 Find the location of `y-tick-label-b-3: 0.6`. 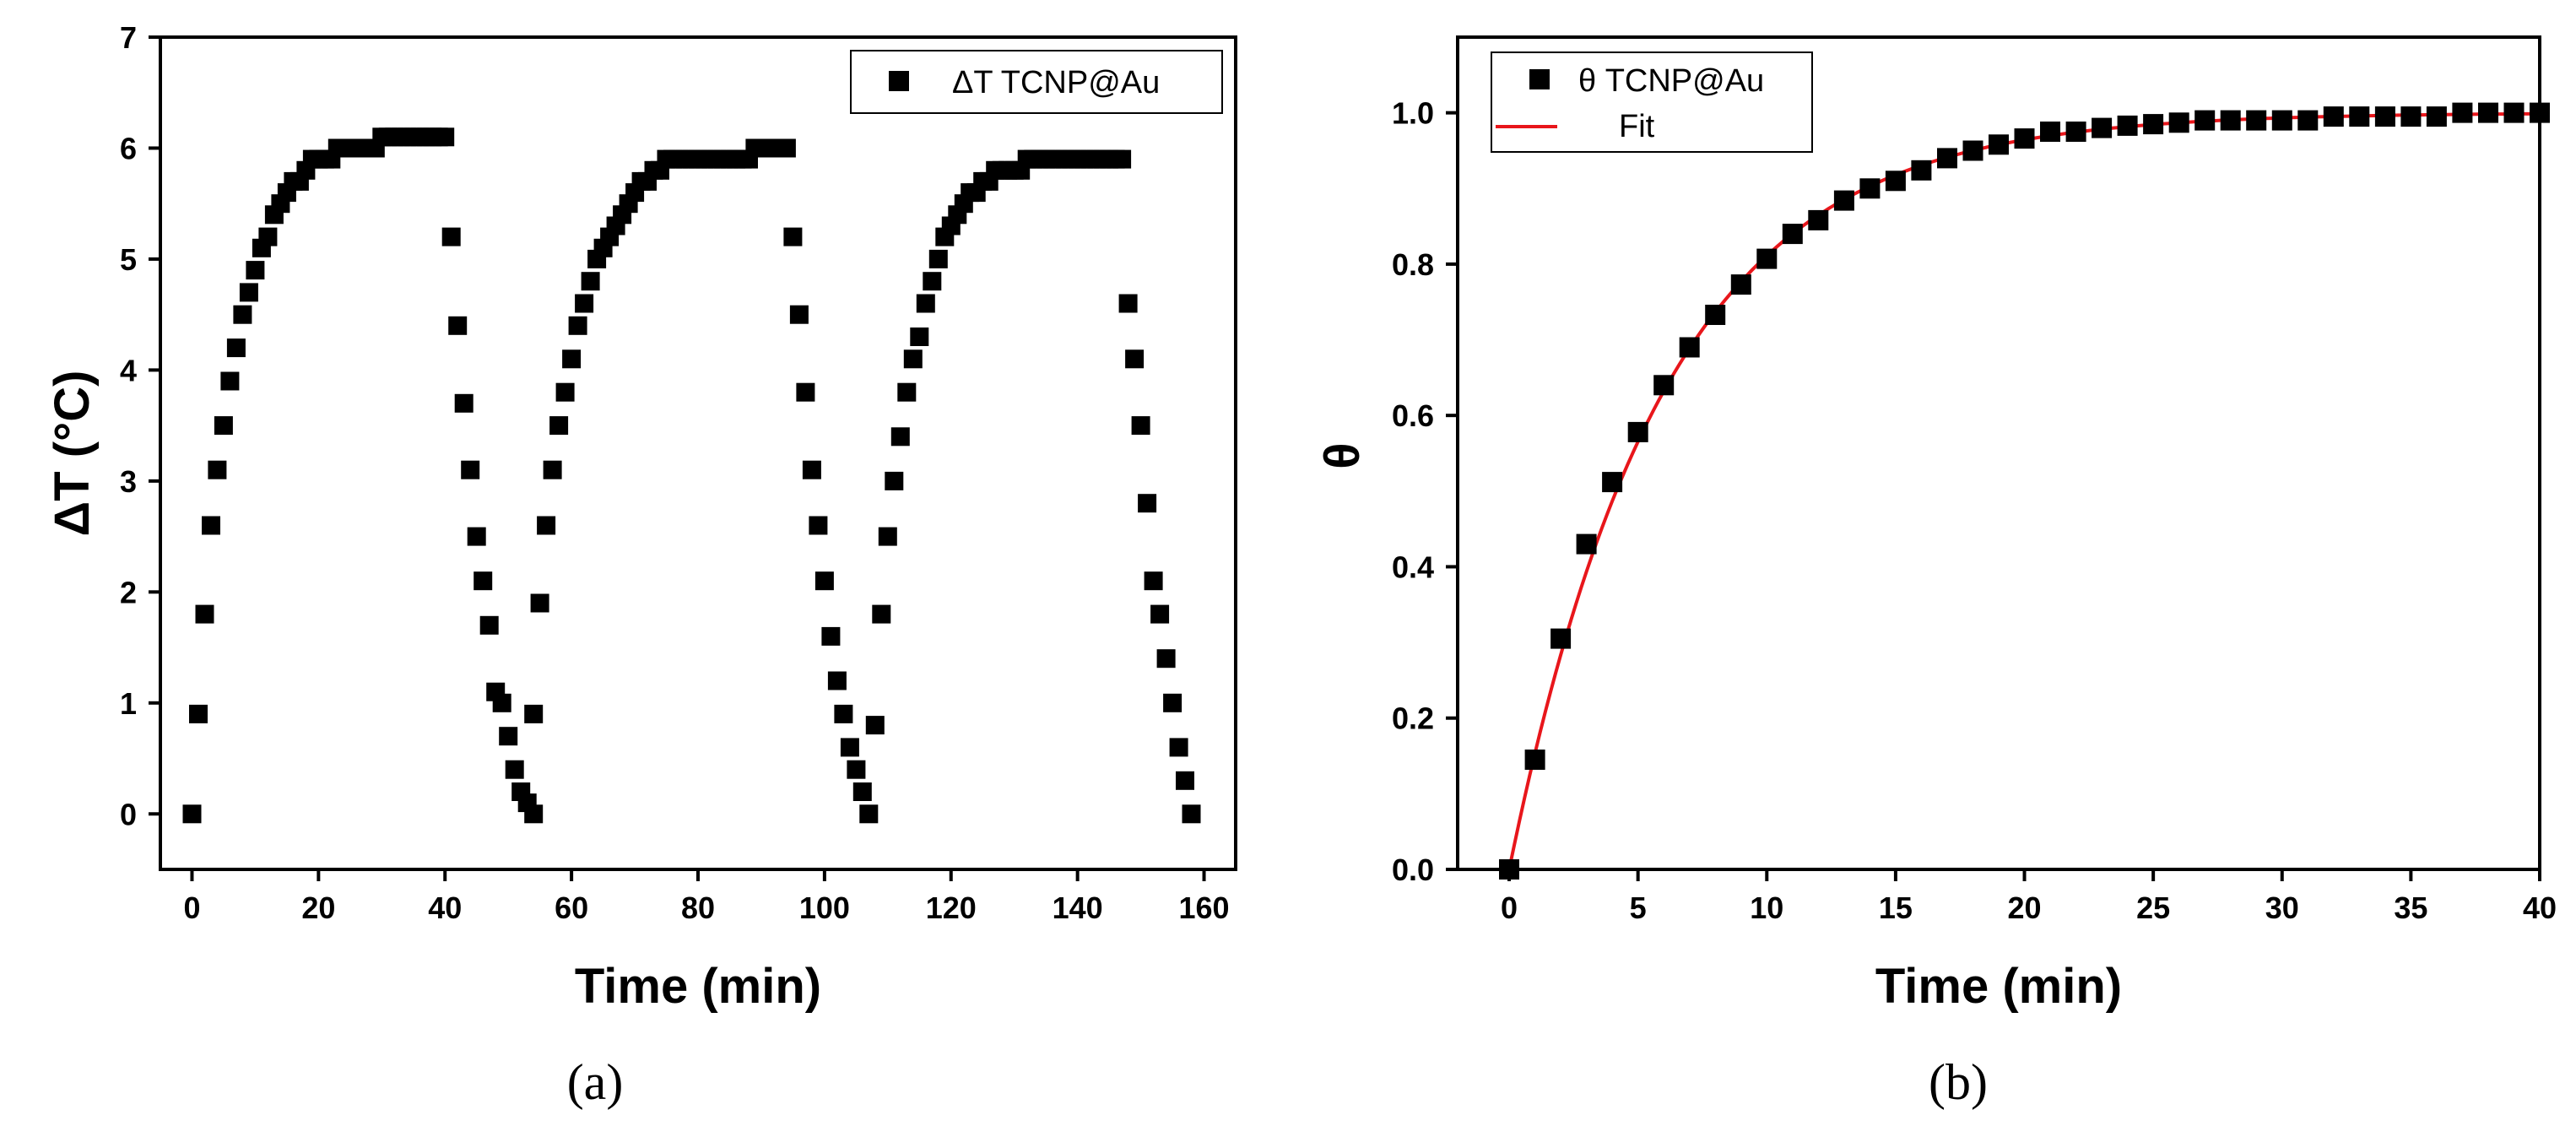

y-tick-label-b-3: 0.6 is located at coordinates (1413, 416).